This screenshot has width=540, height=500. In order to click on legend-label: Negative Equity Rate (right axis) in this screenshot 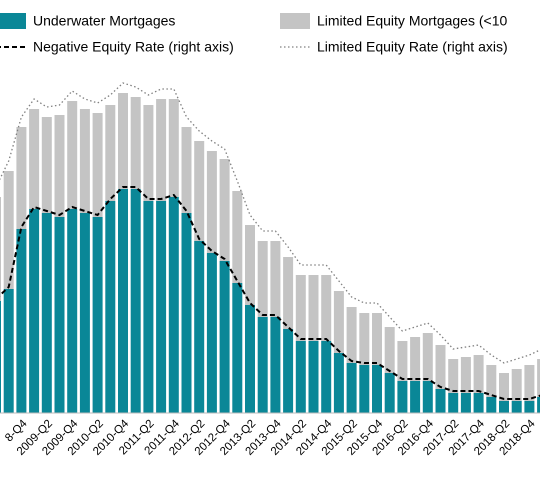, I will do `click(133, 47)`.